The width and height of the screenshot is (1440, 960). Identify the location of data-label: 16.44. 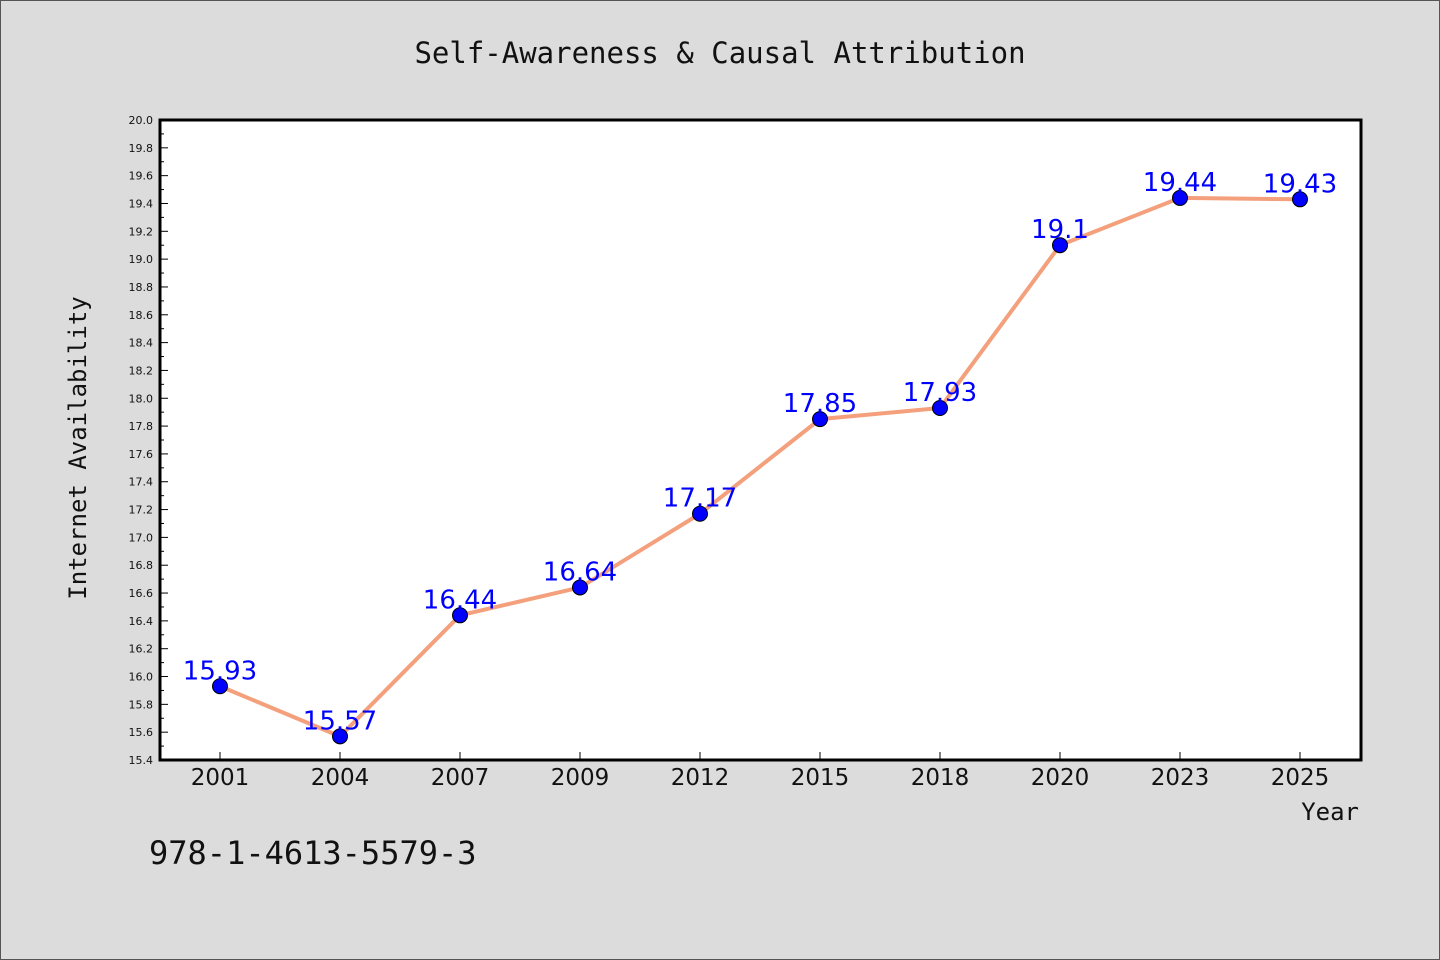
(460, 600).